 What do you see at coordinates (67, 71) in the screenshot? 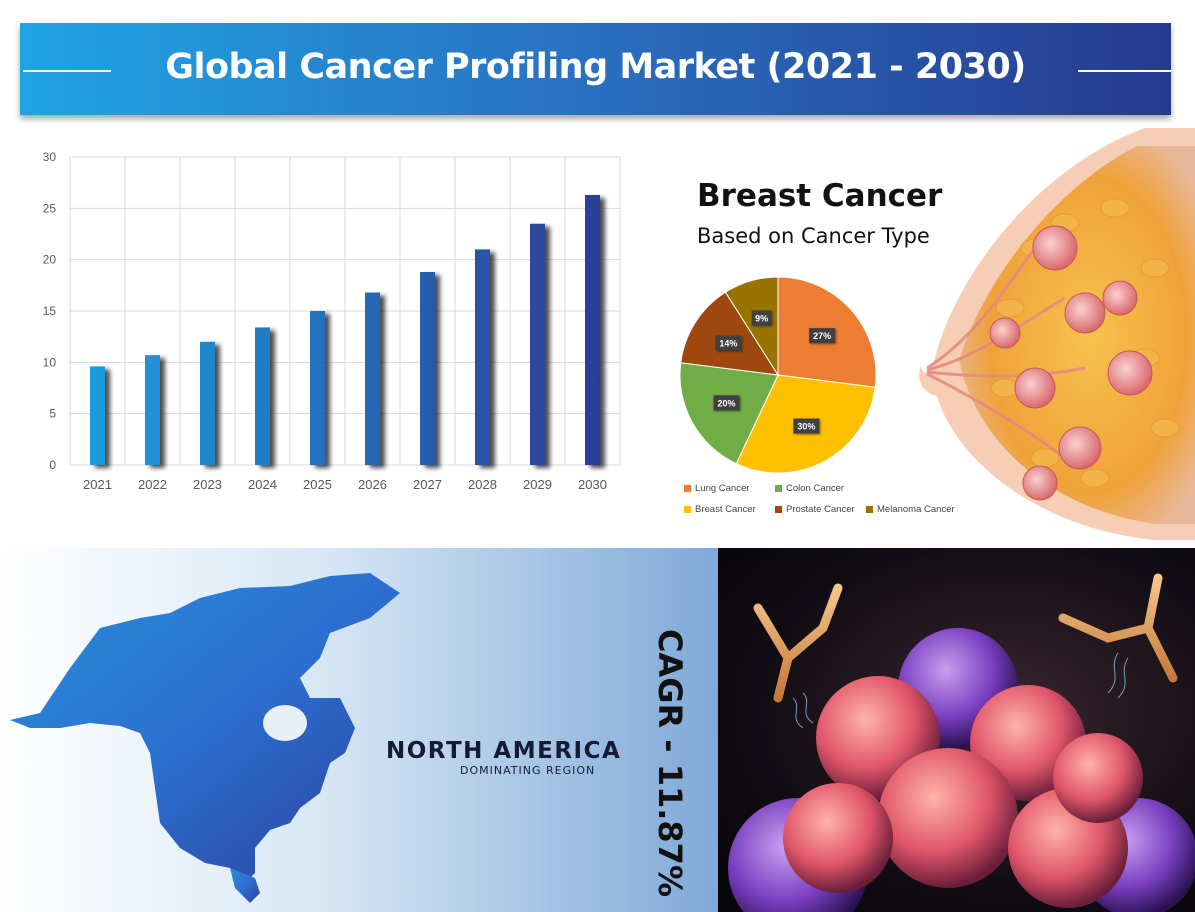
I see `banner-rule-left` at bounding box center [67, 71].